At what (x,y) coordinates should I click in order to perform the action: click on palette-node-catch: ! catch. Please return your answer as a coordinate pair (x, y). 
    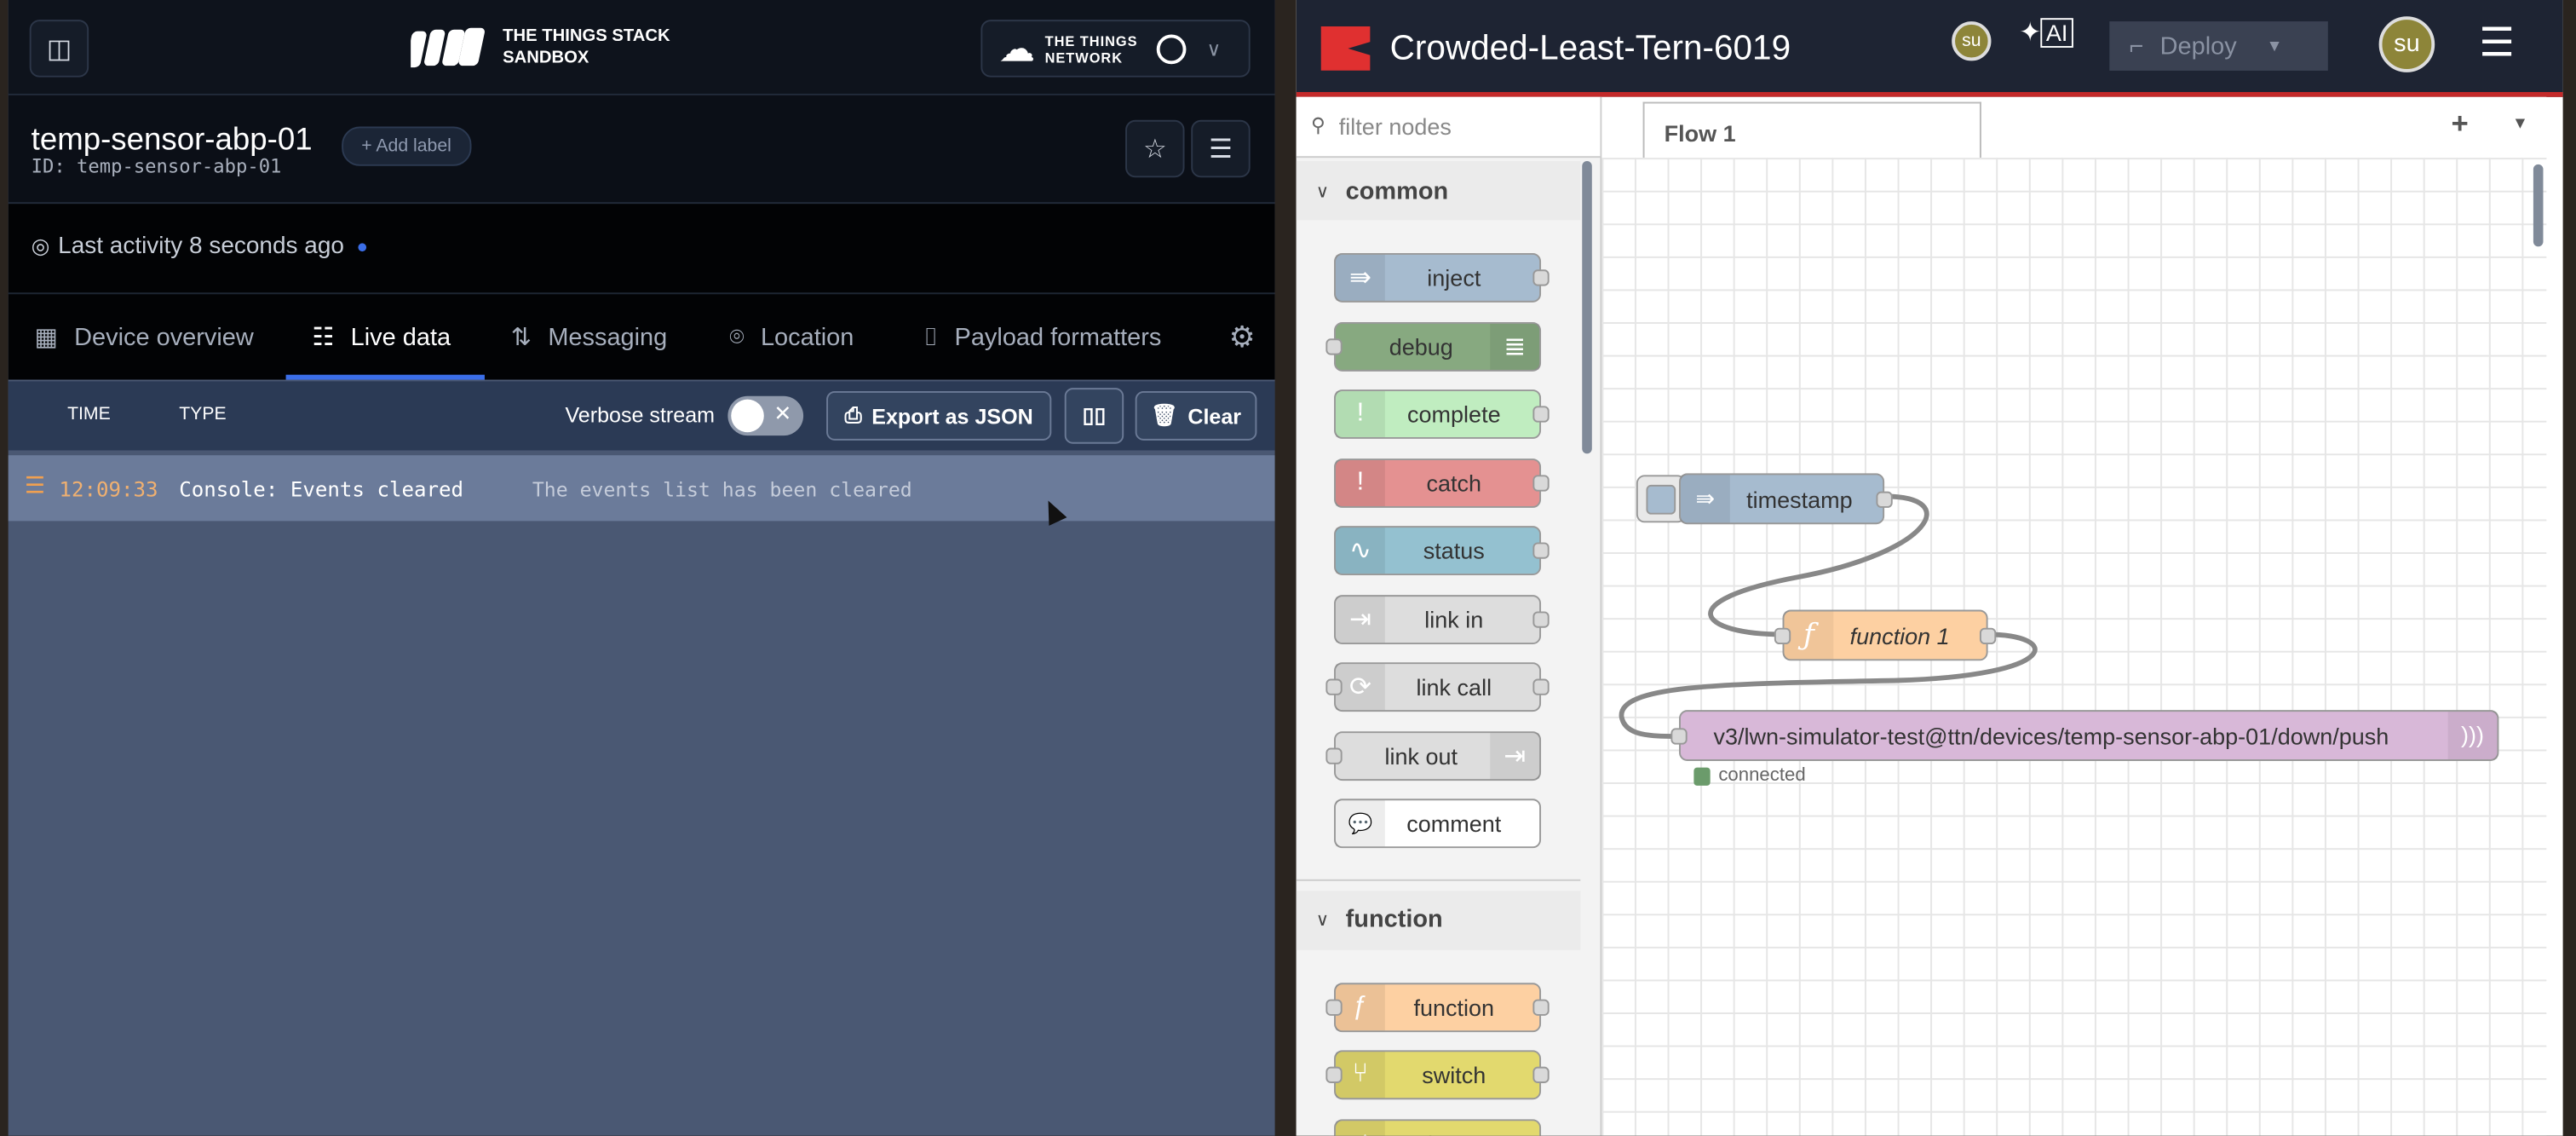
    Looking at the image, I should click on (1442, 482).